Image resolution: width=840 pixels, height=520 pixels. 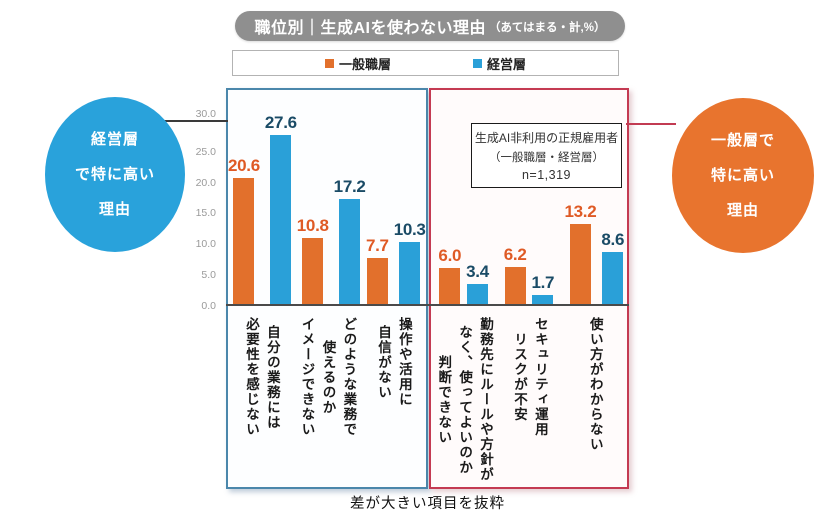 I want to click on value-label-management: 27.6, so click(x=280, y=122).